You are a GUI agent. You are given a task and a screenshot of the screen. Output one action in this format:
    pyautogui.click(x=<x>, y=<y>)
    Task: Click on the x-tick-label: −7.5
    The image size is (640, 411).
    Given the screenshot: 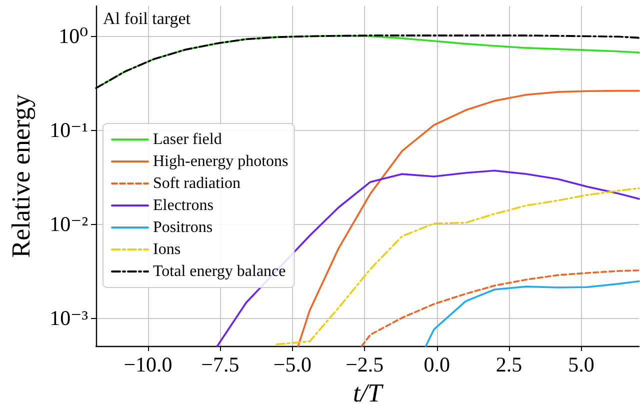 What is the action you would take?
    pyautogui.click(x=220, y=364)
    